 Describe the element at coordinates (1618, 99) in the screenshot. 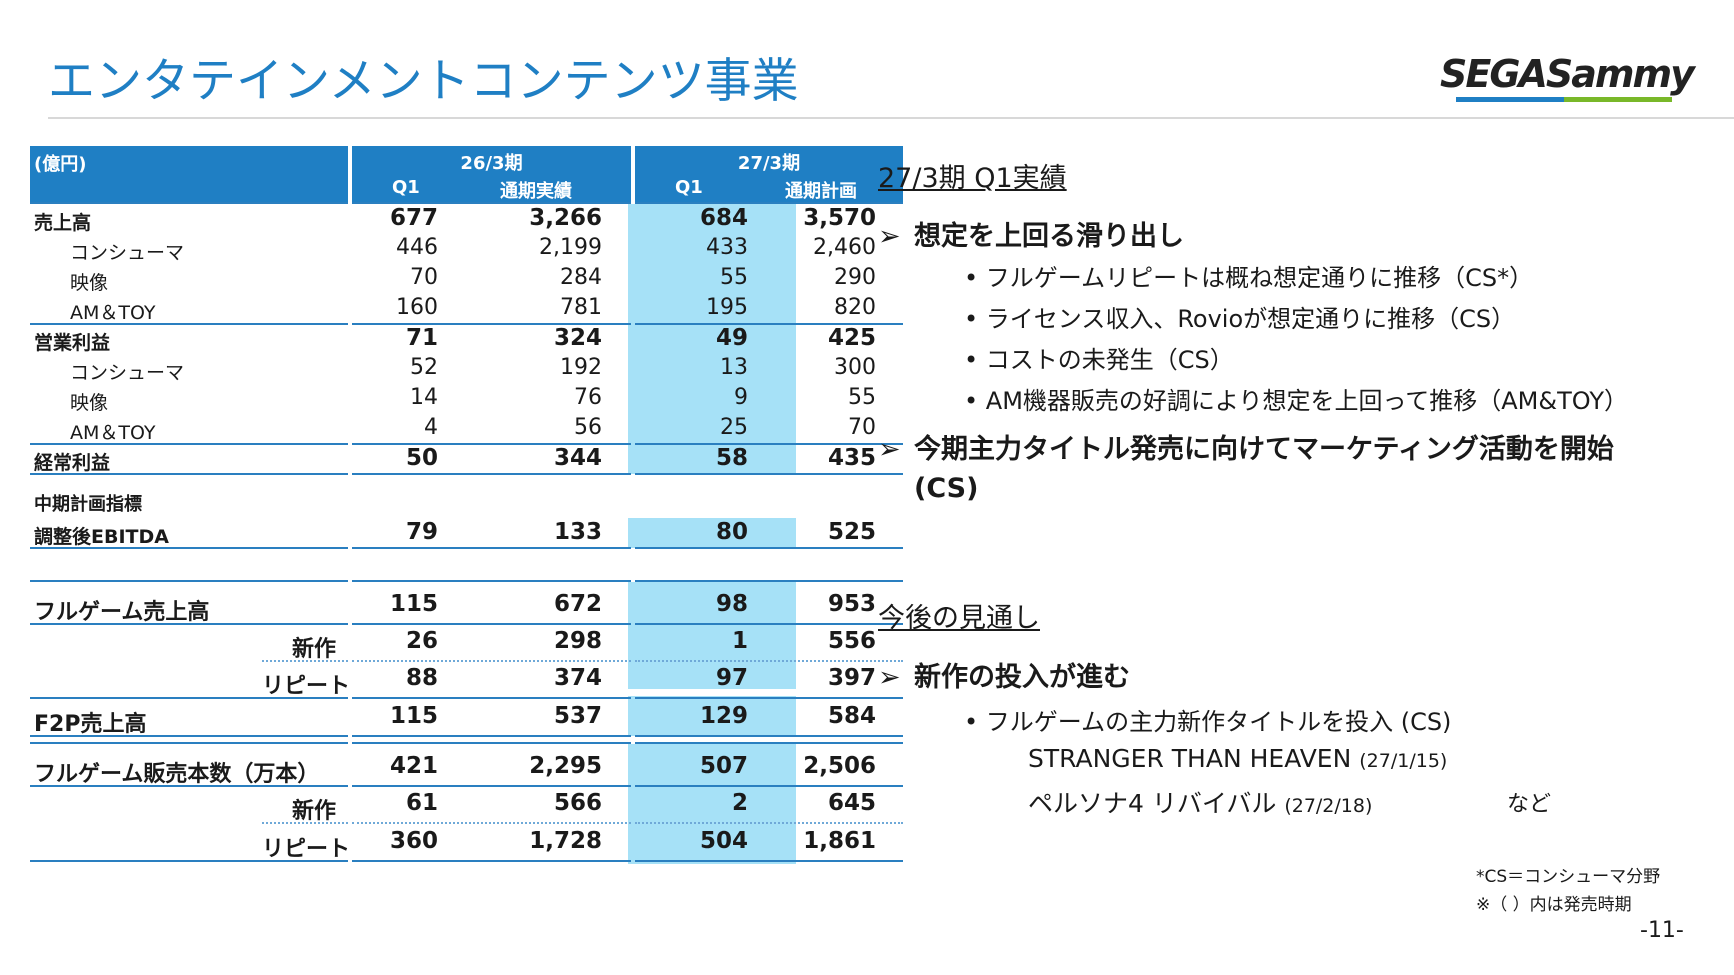

I see `logo-bar-green` at that location.